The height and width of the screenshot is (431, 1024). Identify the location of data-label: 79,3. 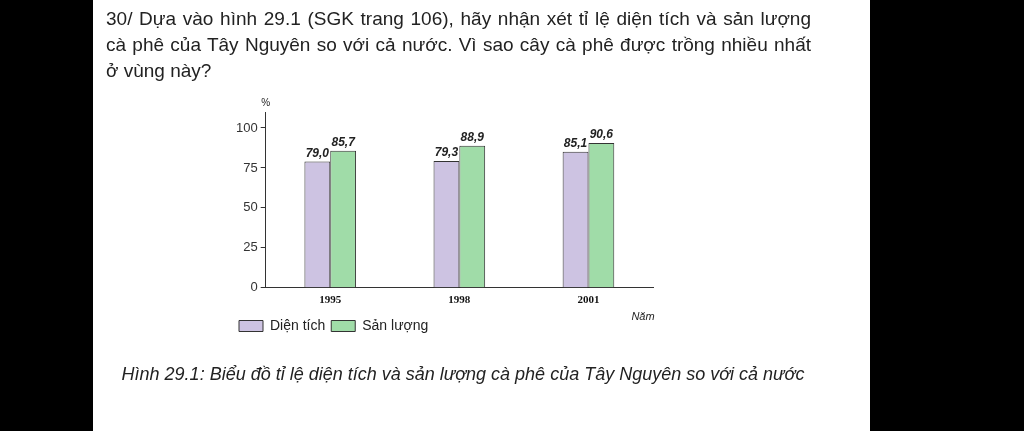
(446, 152).